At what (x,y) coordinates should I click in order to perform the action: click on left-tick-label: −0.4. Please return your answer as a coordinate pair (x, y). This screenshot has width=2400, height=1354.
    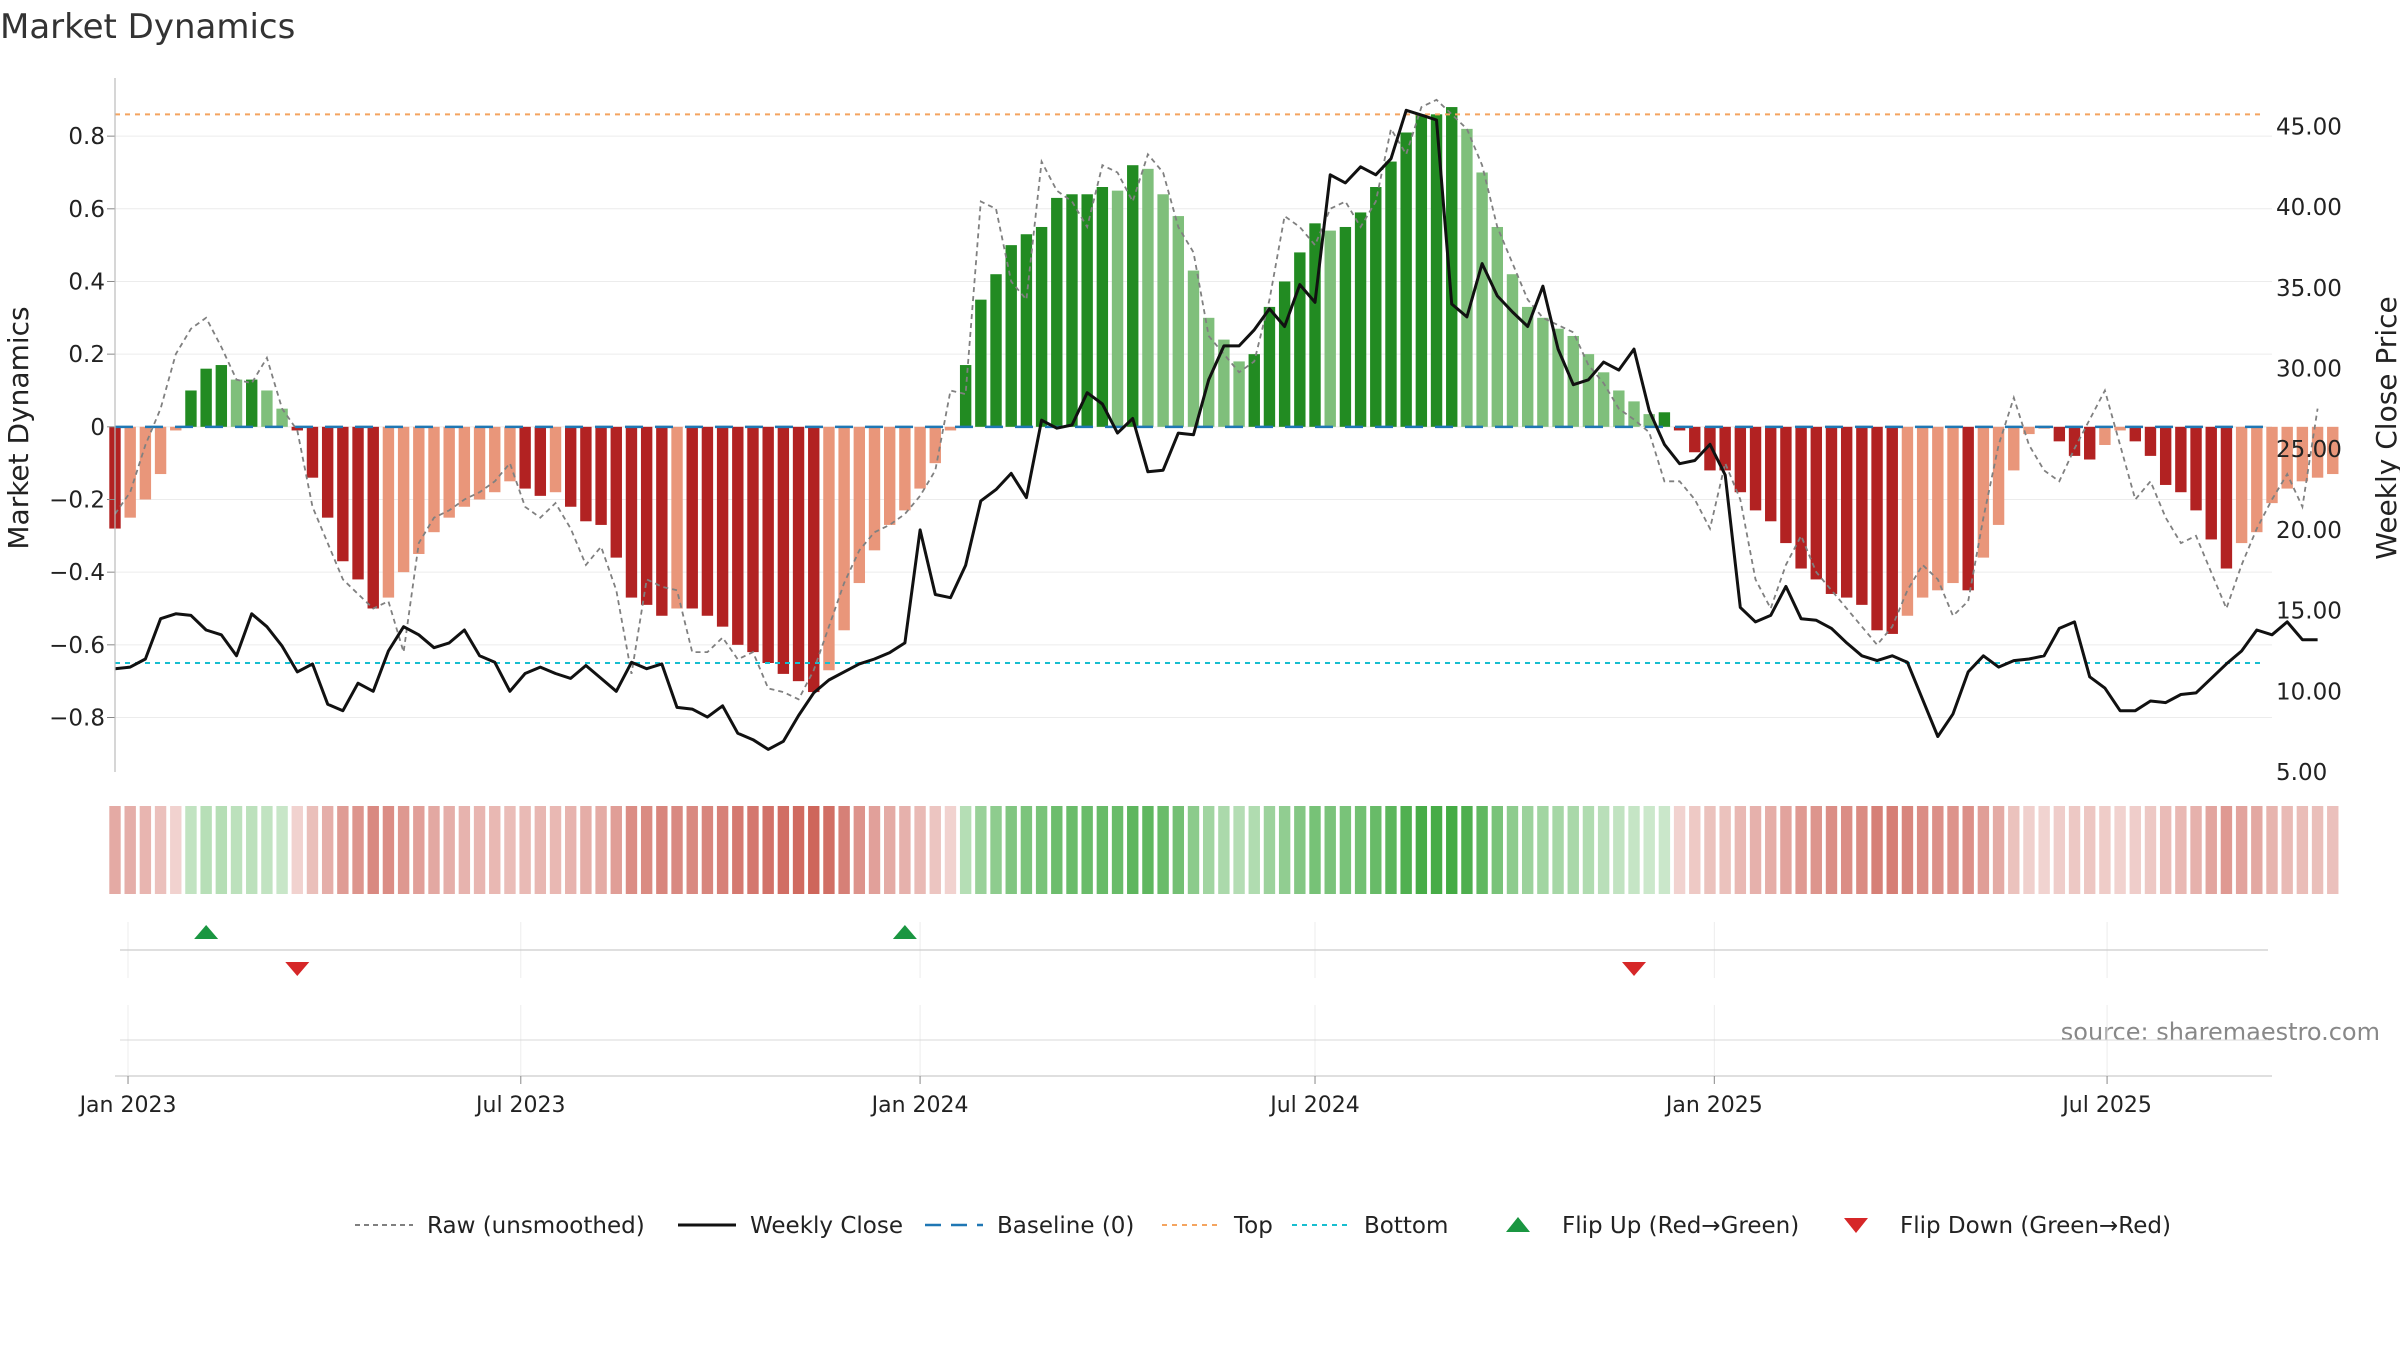
    Looking at the image, I should click on (77, 573).